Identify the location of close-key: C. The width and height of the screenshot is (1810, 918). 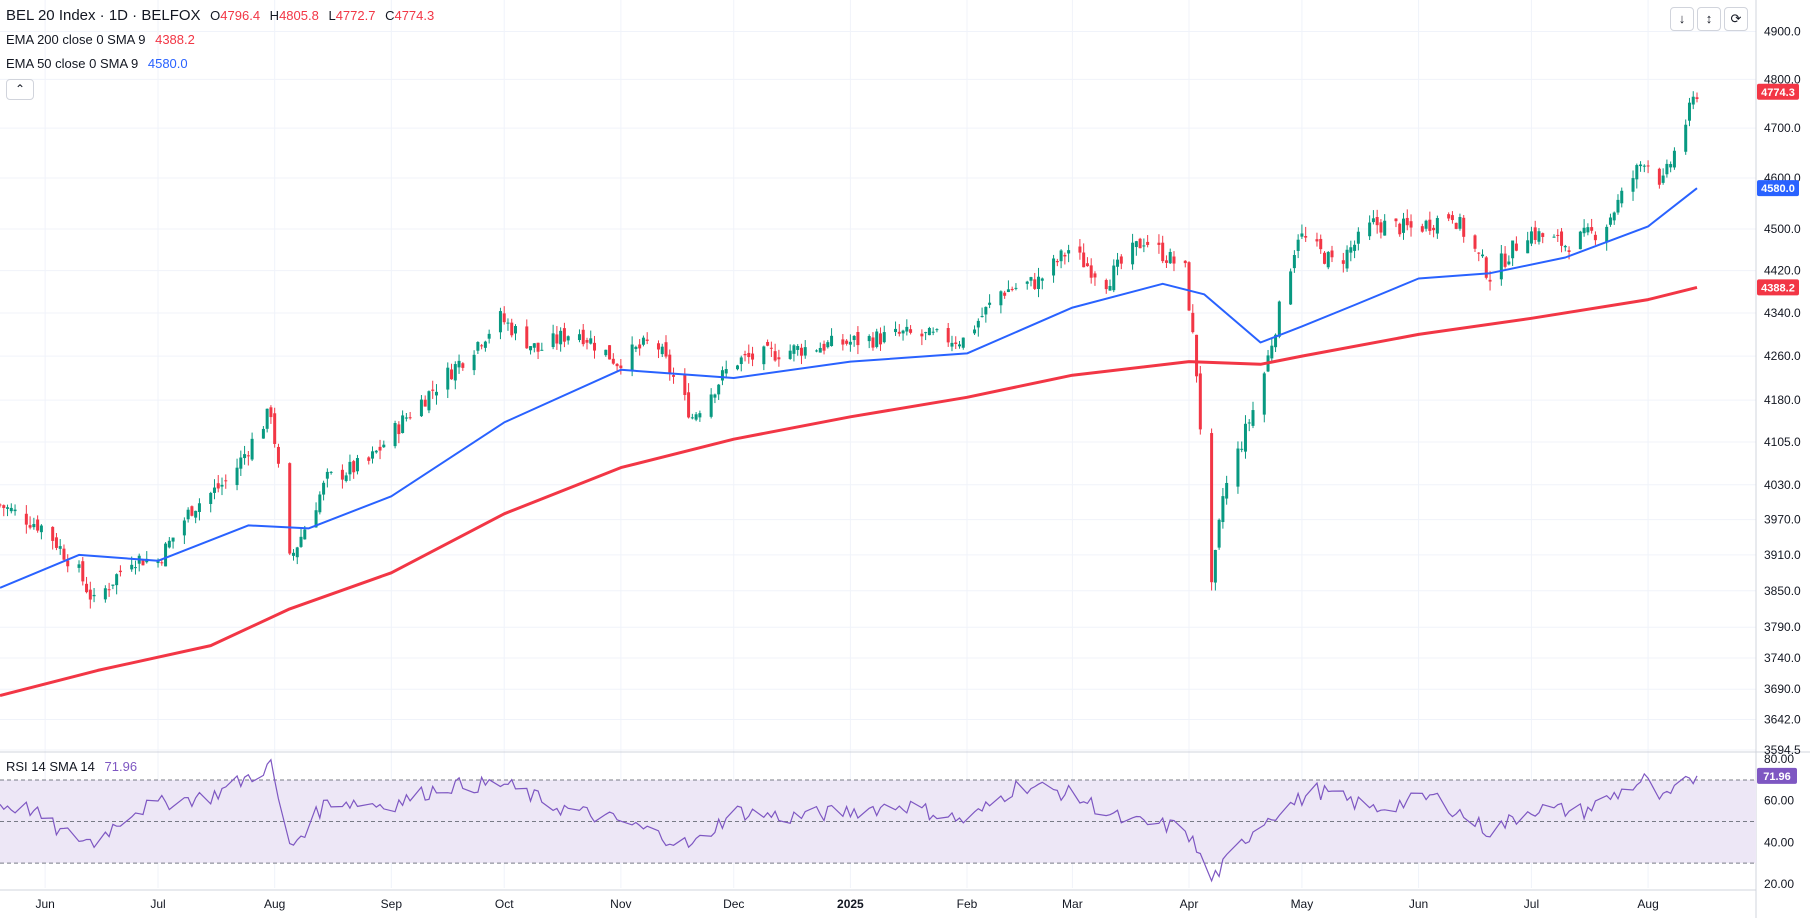
(390, 15).